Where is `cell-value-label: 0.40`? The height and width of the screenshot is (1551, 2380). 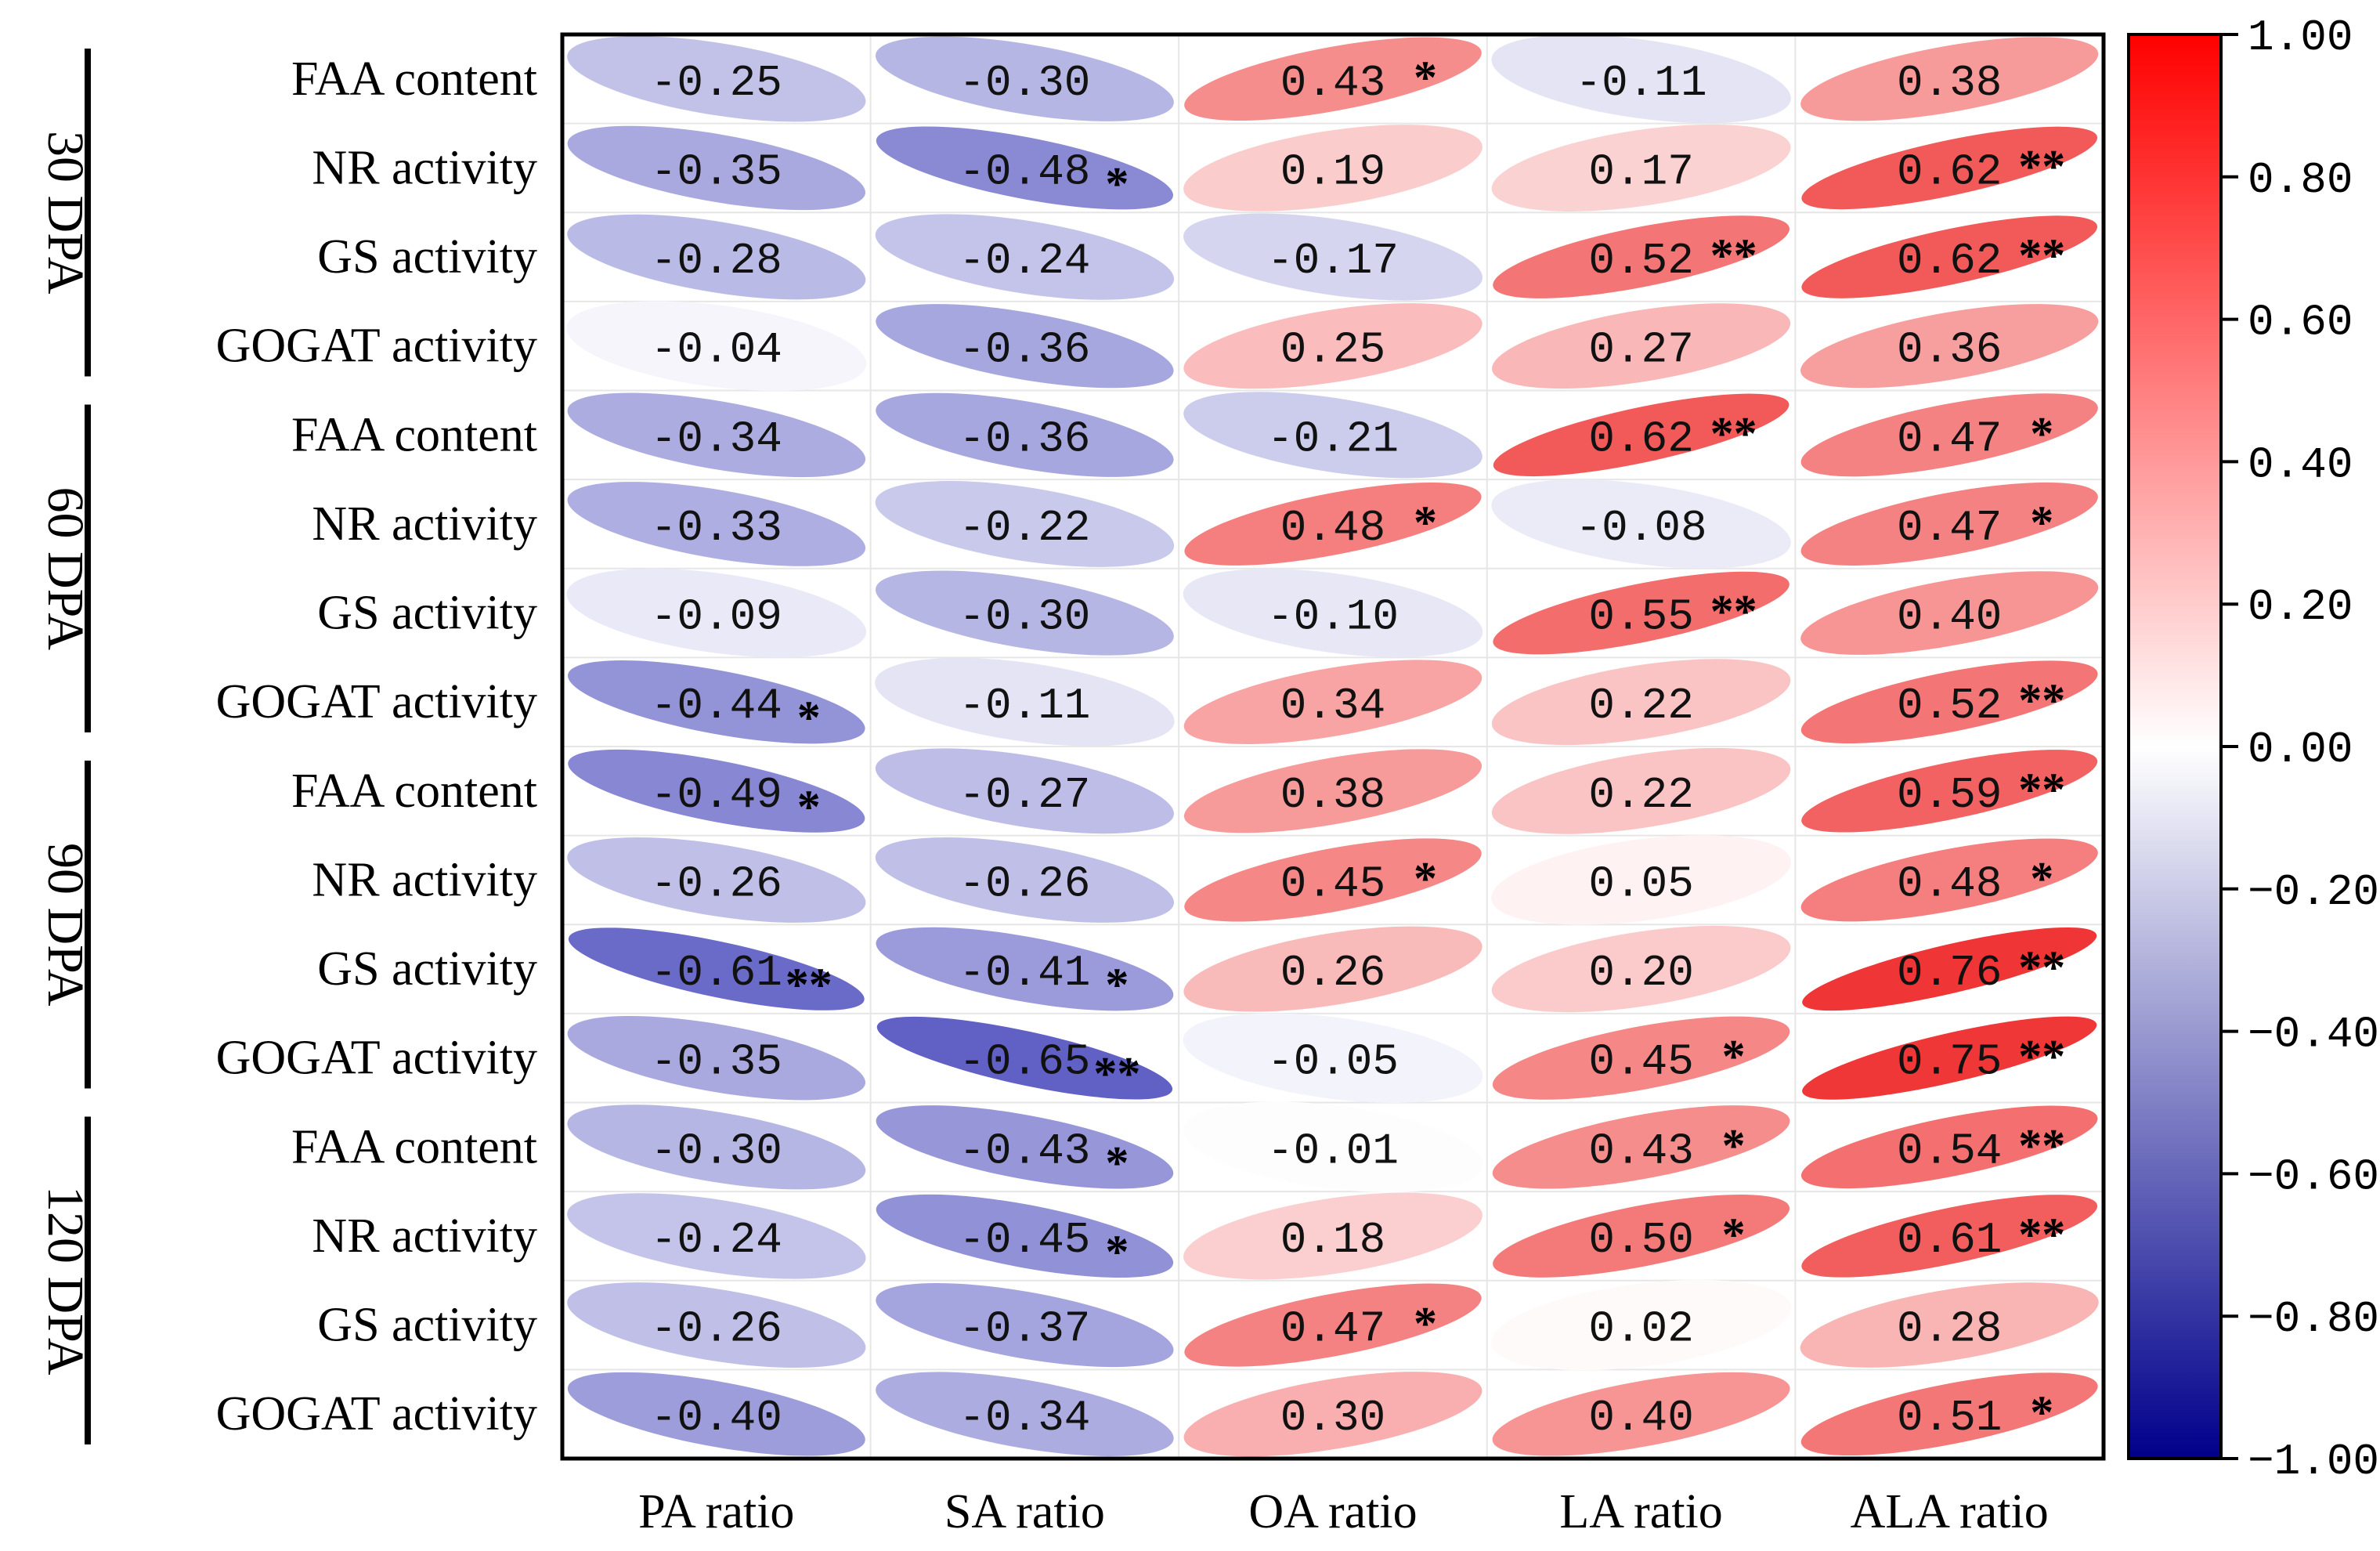
cell-value-label: 0.40 is located at coordinates (1640, 1418).